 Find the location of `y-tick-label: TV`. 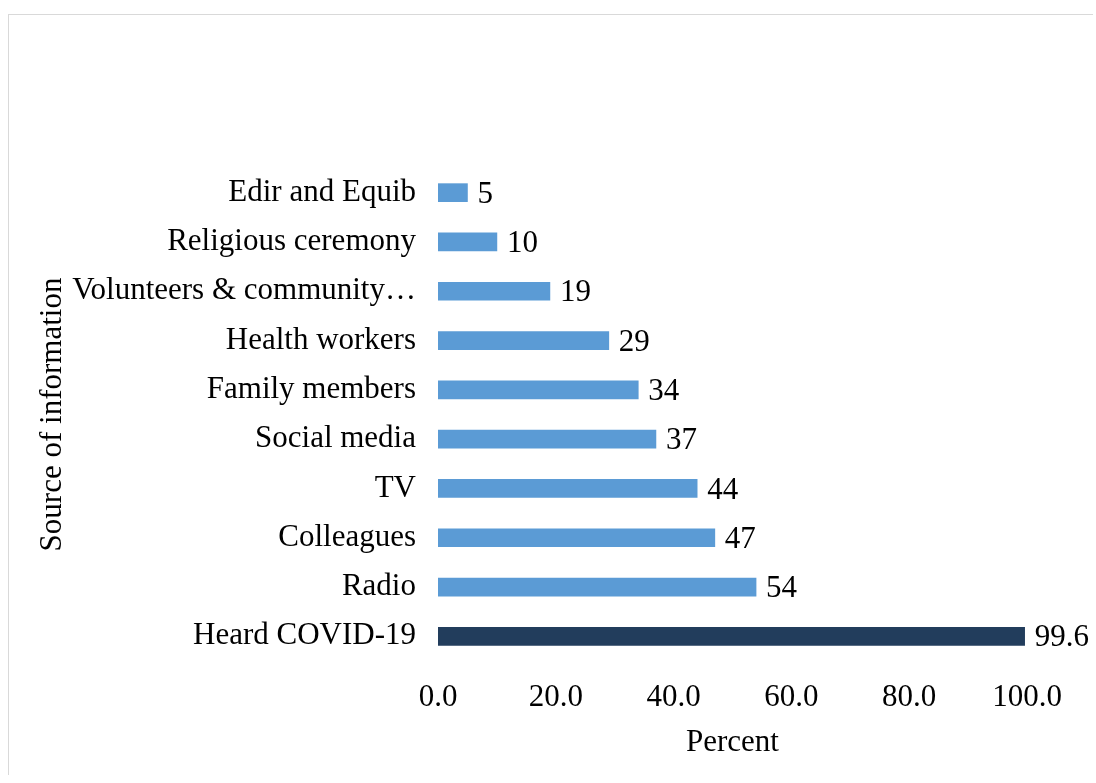

y-tick-label: TV is located at coordinates (395, 486).